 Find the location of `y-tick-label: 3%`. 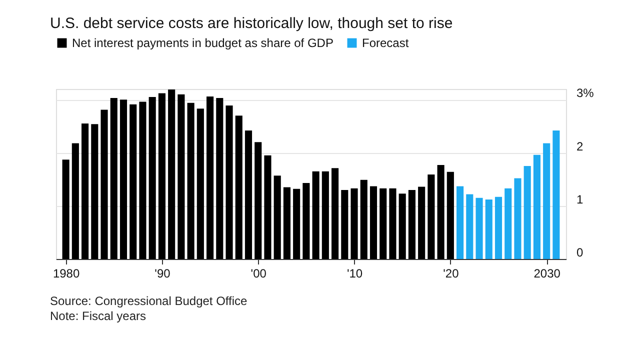

y-tick-label: 3% is located at coordinates (585, 93).